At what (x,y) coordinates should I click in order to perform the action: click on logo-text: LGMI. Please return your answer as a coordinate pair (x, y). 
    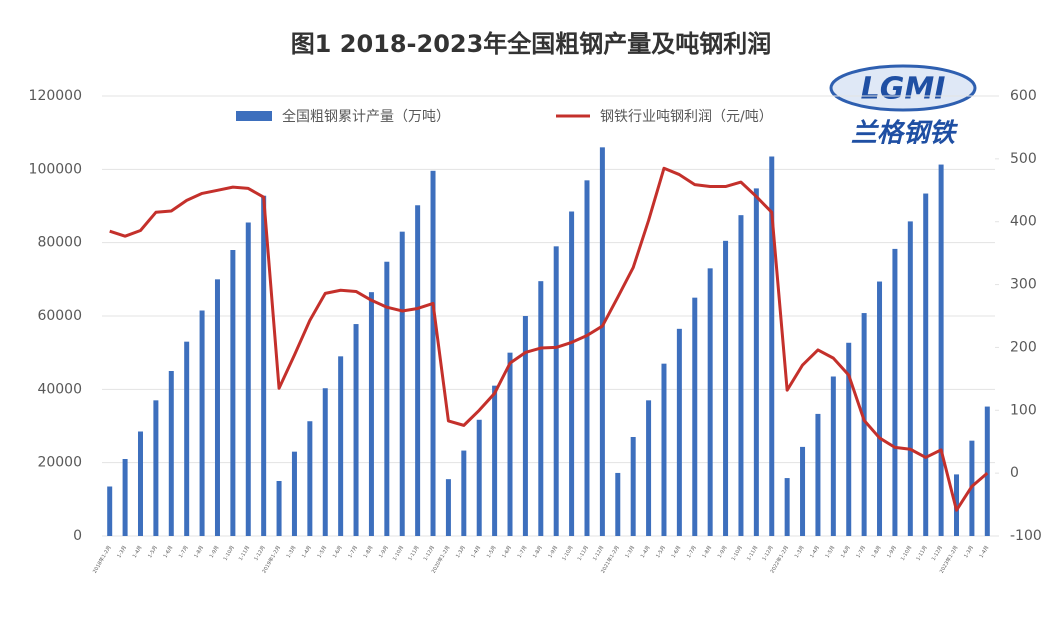
    Looking at the image, I should click on (903, 89).